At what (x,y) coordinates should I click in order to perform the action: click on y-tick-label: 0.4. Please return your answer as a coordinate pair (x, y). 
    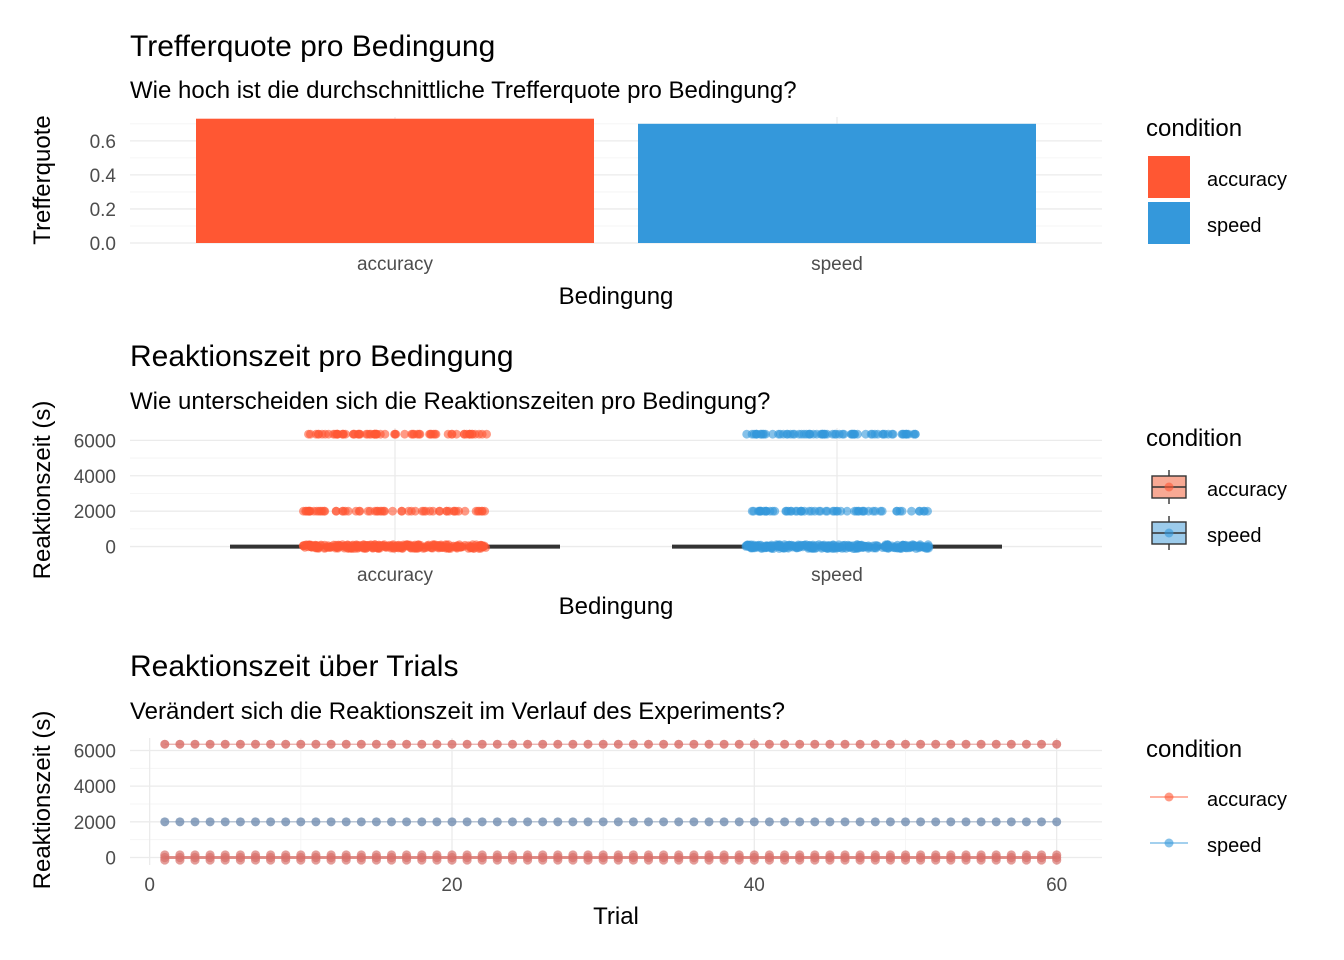
    Looking at the image, I should click on (103, 176).